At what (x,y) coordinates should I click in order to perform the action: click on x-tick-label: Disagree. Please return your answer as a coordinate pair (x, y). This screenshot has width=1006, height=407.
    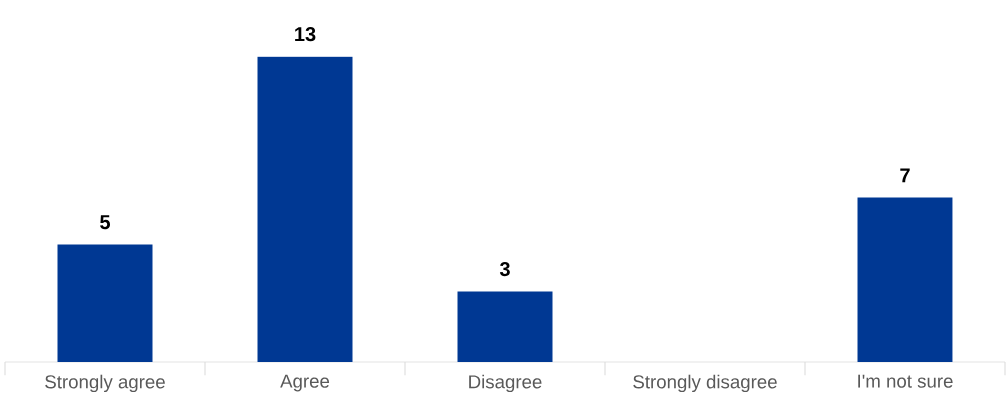
    Looking at the image, I should click on (505, 383).